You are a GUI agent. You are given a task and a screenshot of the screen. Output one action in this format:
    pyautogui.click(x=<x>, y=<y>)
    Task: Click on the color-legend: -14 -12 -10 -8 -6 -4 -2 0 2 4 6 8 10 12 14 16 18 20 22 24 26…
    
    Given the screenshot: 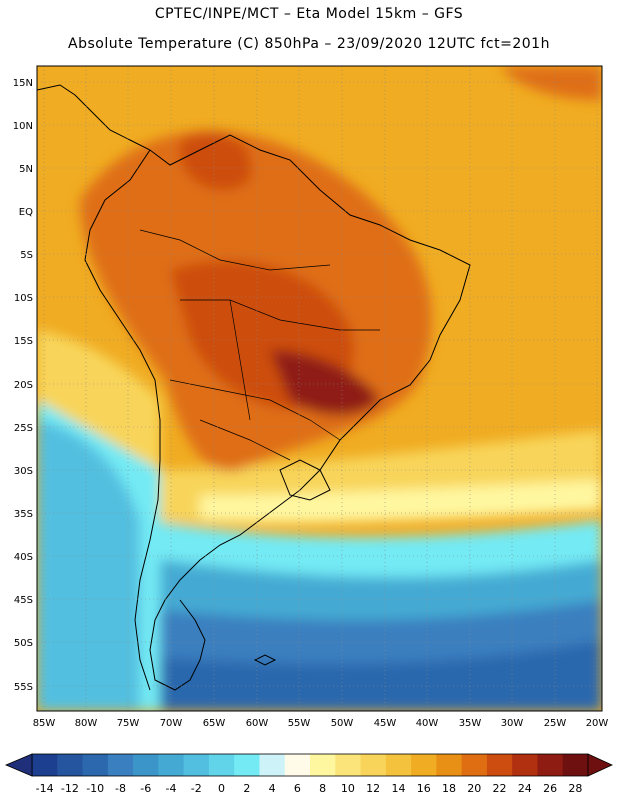 What is the action you would take?
    pyautogui.click(x=308, y=774)
    